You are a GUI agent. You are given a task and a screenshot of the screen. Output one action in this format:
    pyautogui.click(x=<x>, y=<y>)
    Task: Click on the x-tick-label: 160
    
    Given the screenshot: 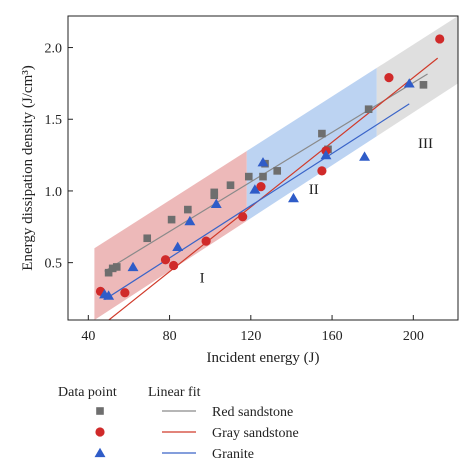 What is the action you would take?
    pyautogui.click(x=332, y=336)
    